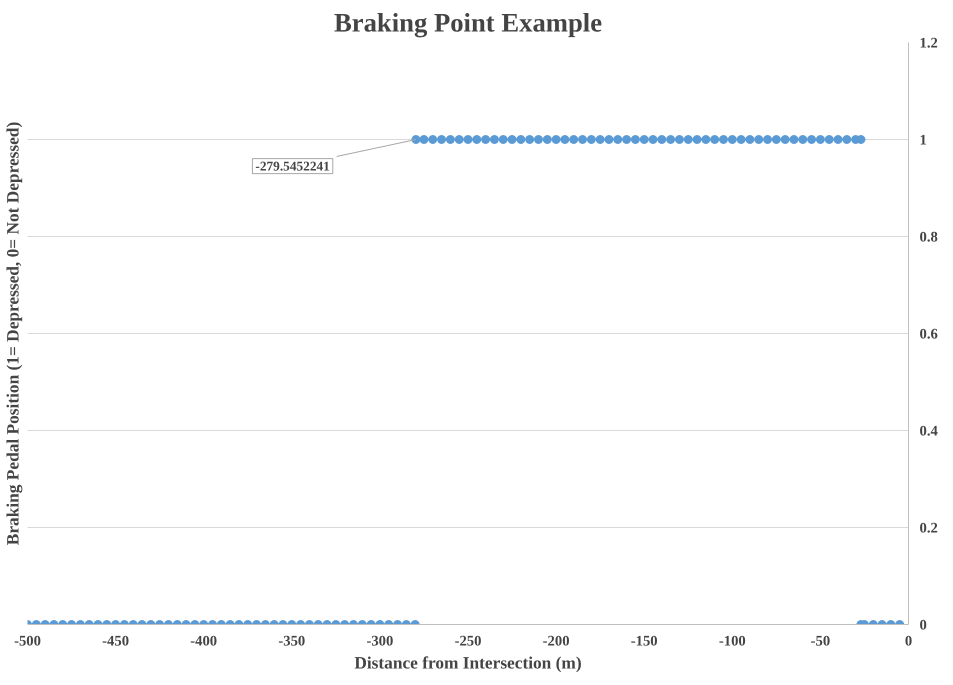 Image resolution: width=953 pixels, height=685 pixels. I want to click on x-tick-label: 0, so click(908, 642).